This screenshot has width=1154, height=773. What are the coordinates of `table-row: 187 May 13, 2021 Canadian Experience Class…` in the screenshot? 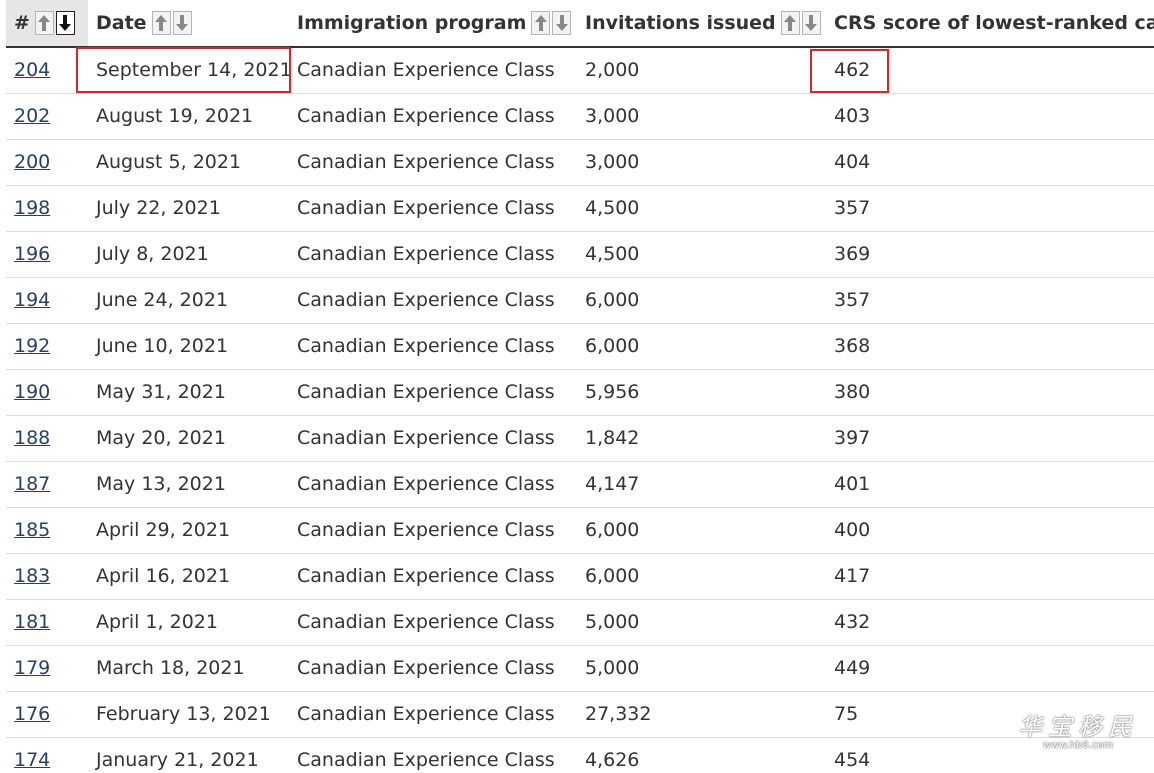 It's located at (580, 484).